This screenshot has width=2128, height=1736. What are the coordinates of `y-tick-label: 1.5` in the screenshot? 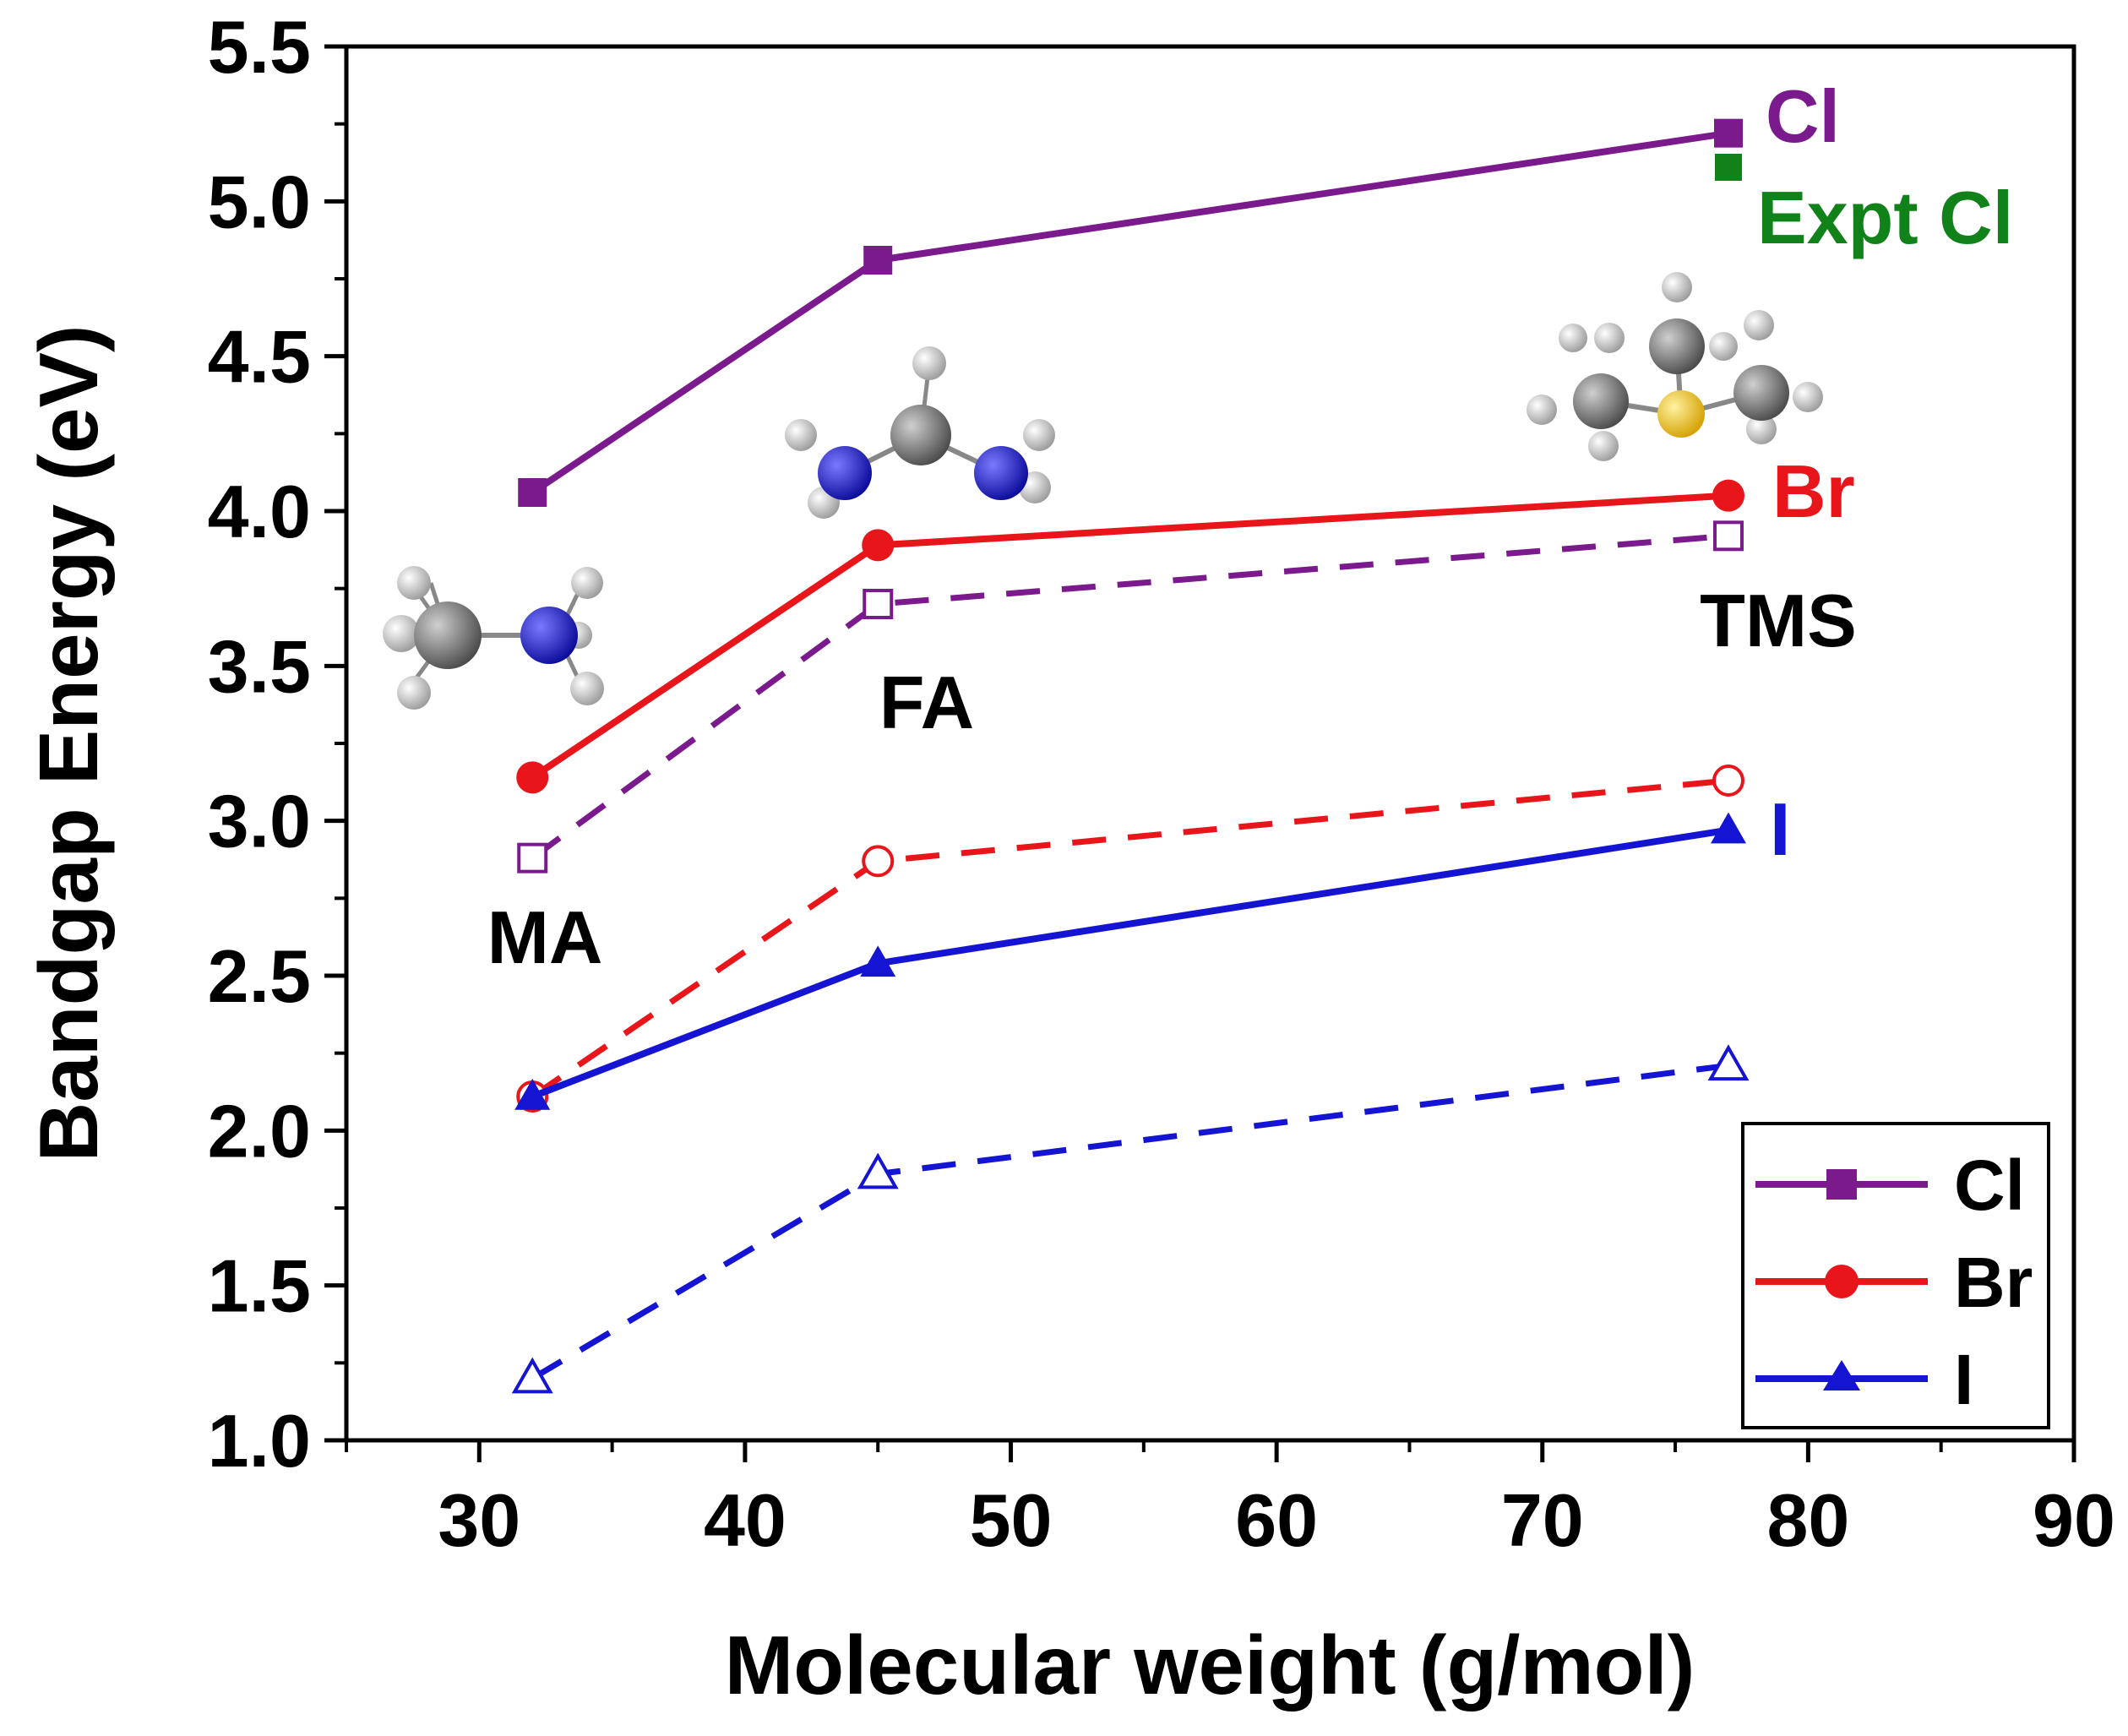 It's located at (260, 1286).